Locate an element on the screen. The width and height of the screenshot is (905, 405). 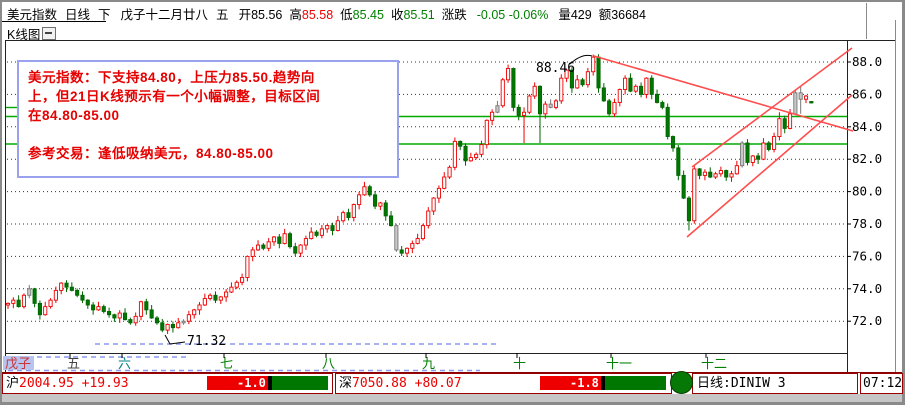
x-axis-label: 九 is located at coordinates (428, 363).